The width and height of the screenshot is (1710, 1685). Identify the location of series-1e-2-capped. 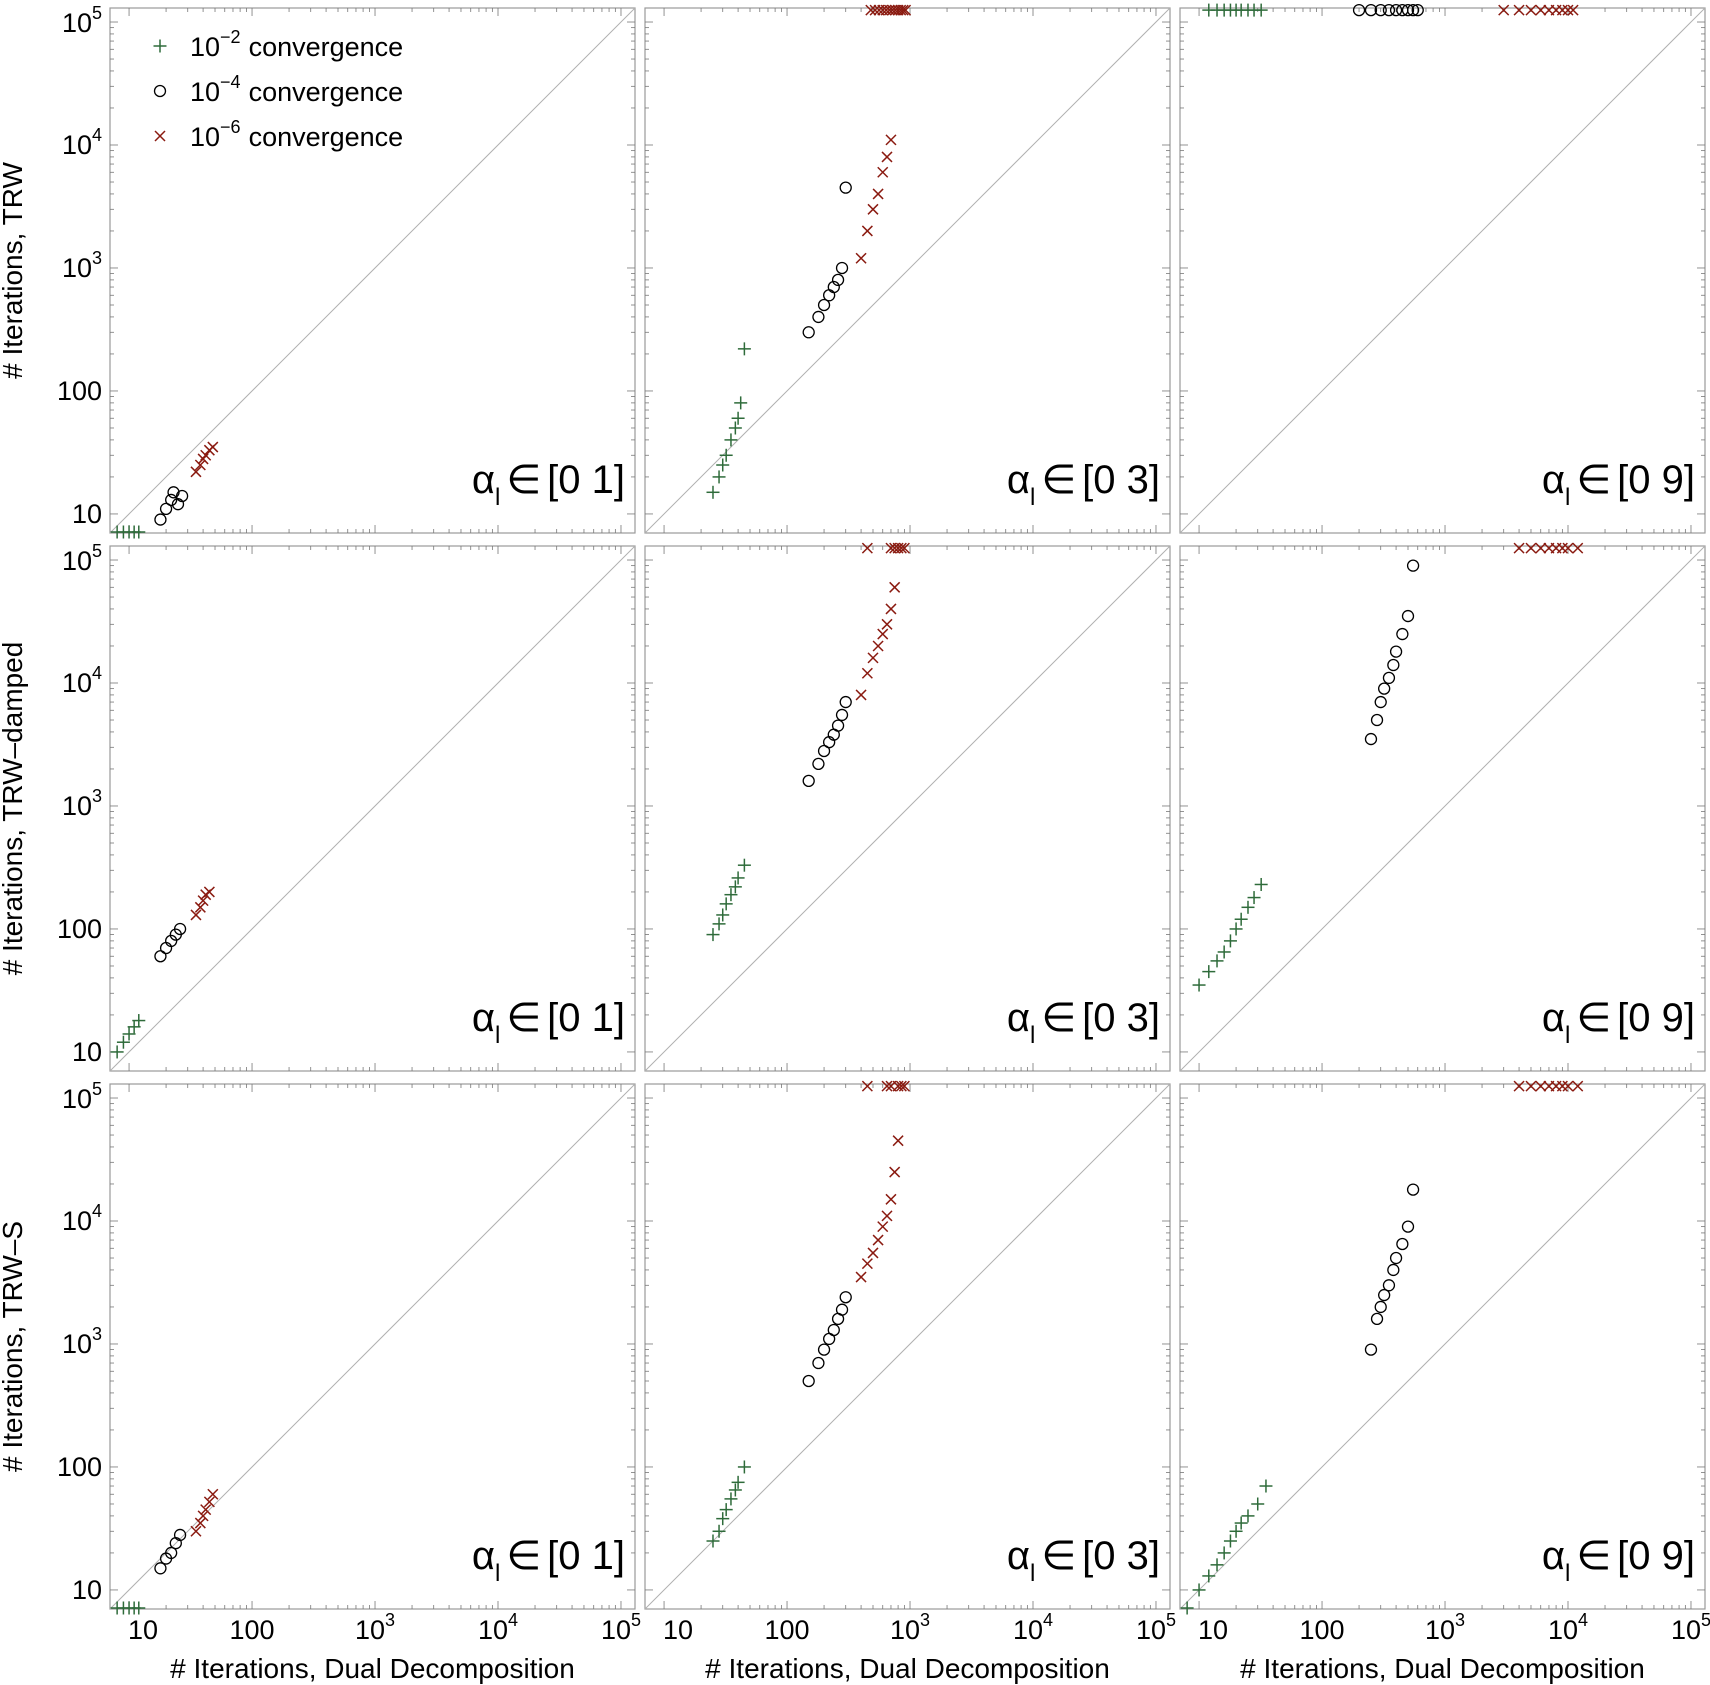
(1235, 10).